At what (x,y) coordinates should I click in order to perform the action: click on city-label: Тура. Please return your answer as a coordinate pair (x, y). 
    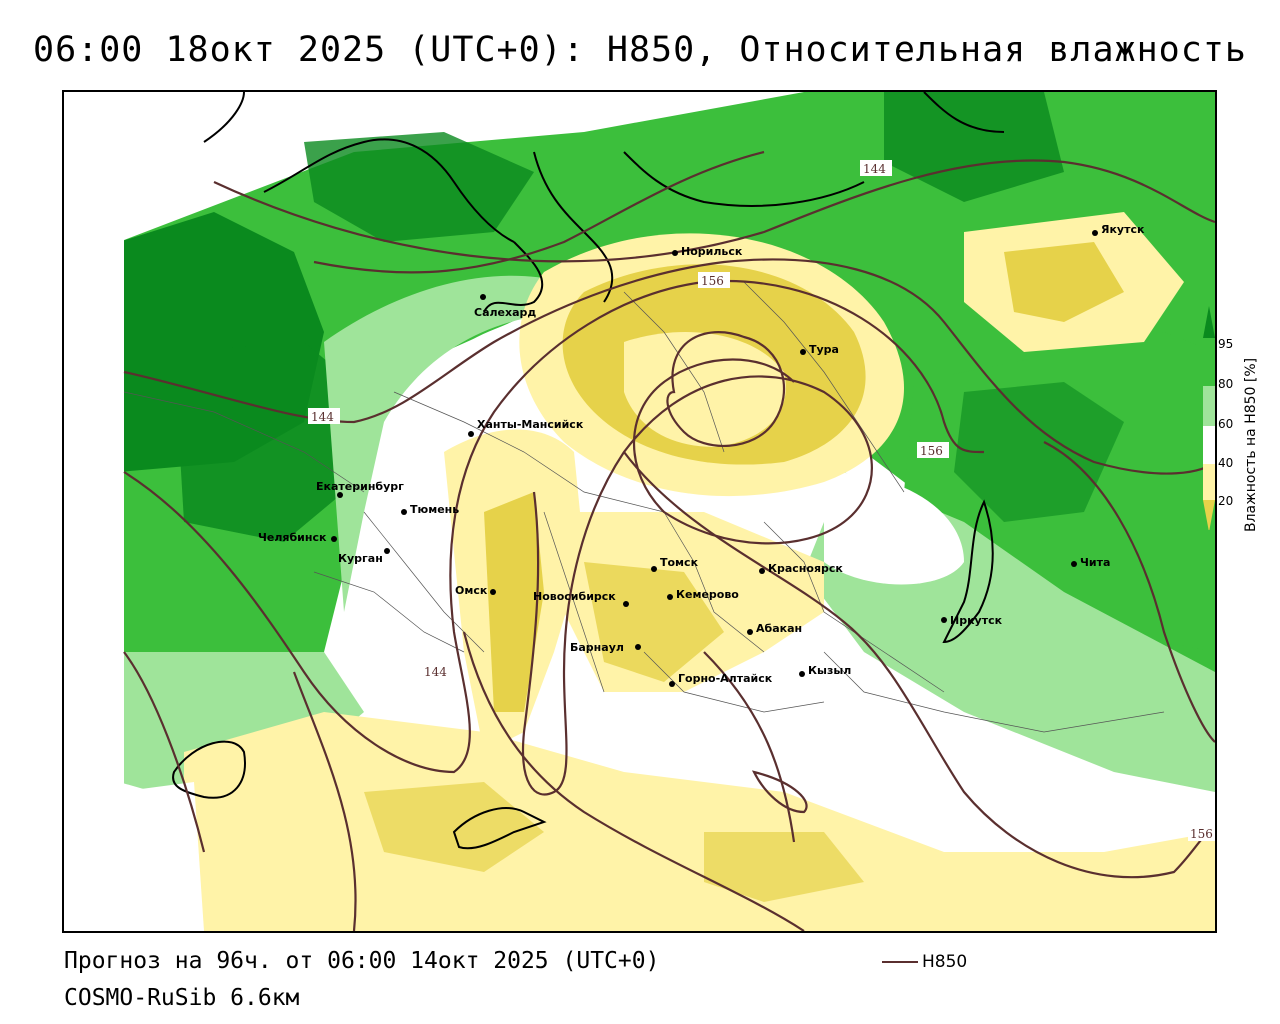
    Looking at the image, I should click on (824, 349).